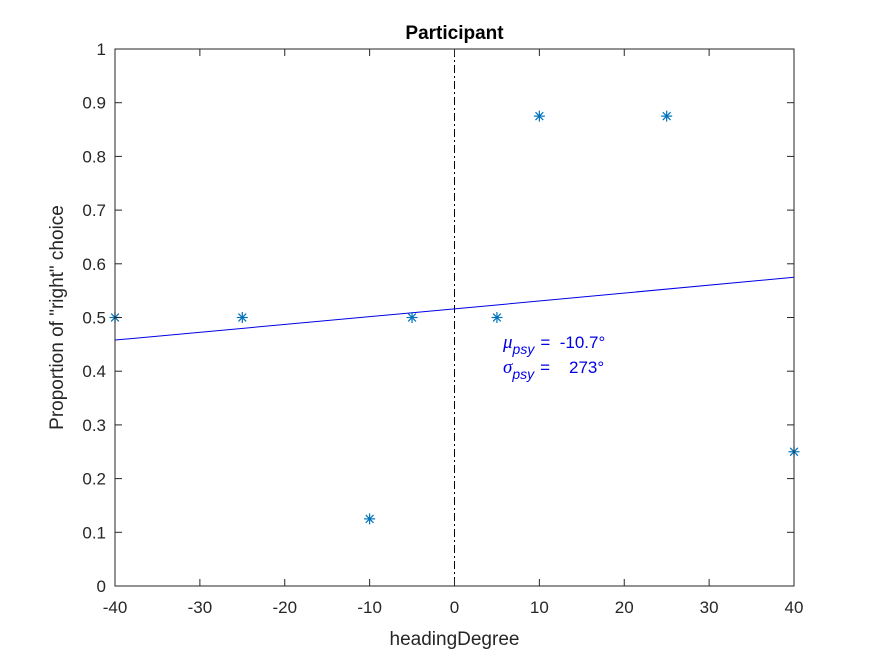 This screenshot has height=656, width=875. Describe the element at coordinates (572, 367) in the screenshot. I see `sigma-value: = 273°` at that location.